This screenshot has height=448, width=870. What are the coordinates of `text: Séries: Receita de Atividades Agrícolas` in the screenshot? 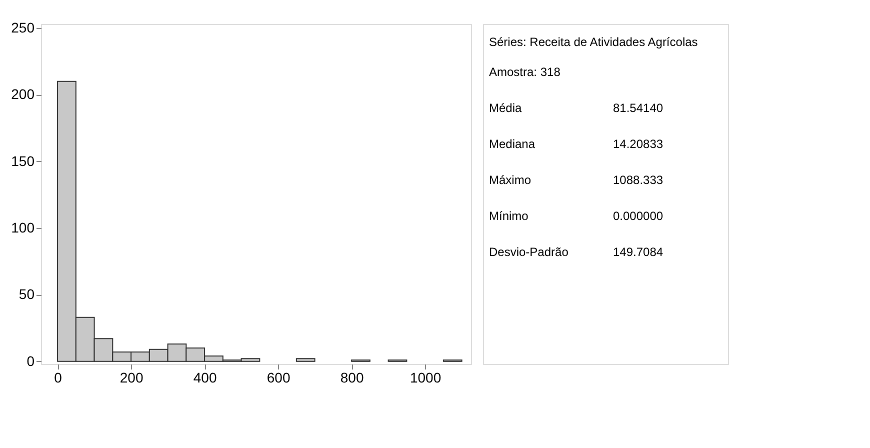 It's located at (593, 42).